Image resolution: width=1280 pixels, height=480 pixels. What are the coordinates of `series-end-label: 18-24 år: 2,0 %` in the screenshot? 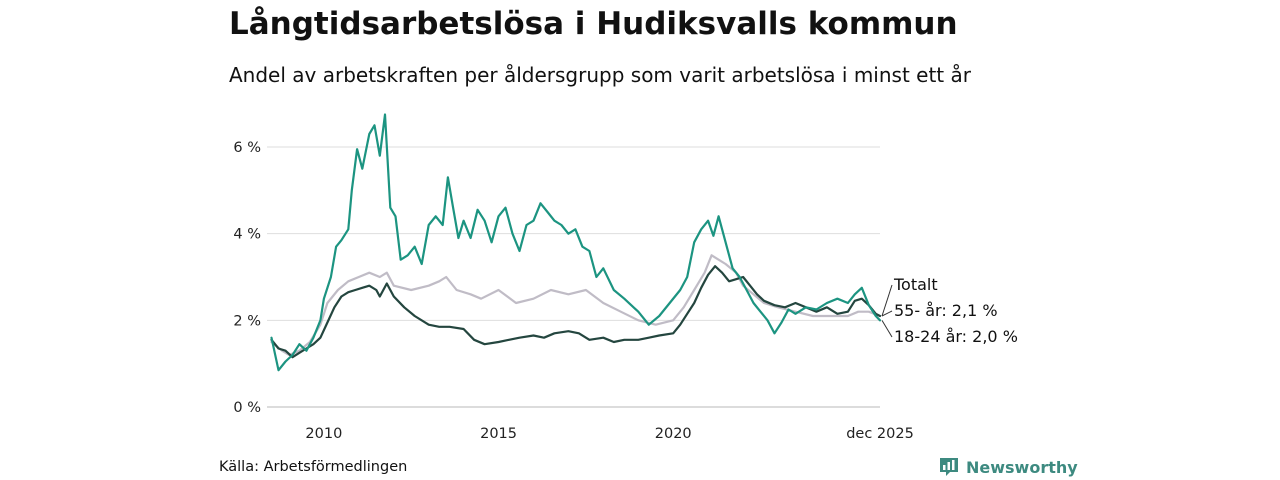 It's located at (956, 336).